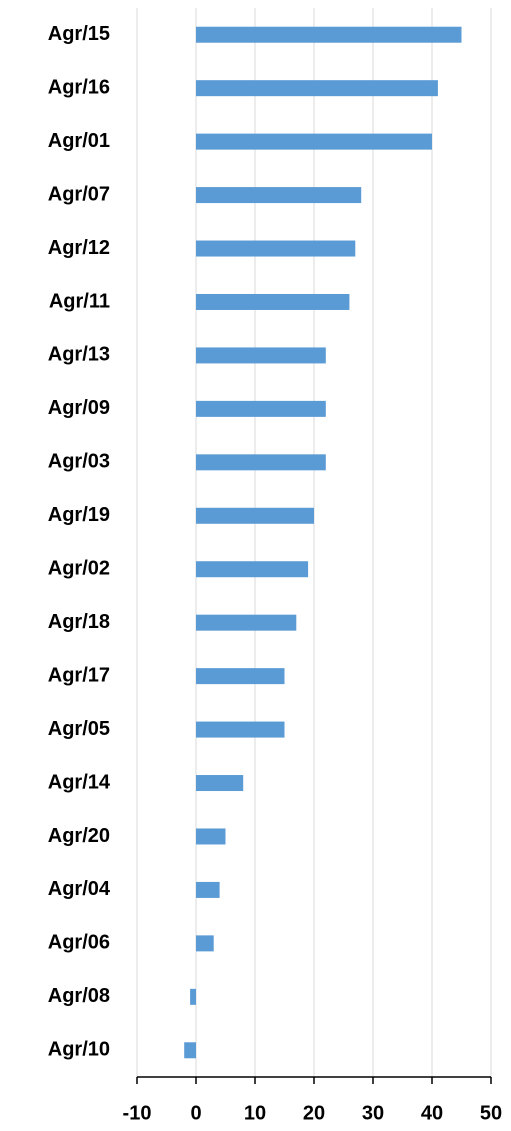 The image size is (511, 1131). I want to click on y-tick-label: Agr/12, so click(79, 248).